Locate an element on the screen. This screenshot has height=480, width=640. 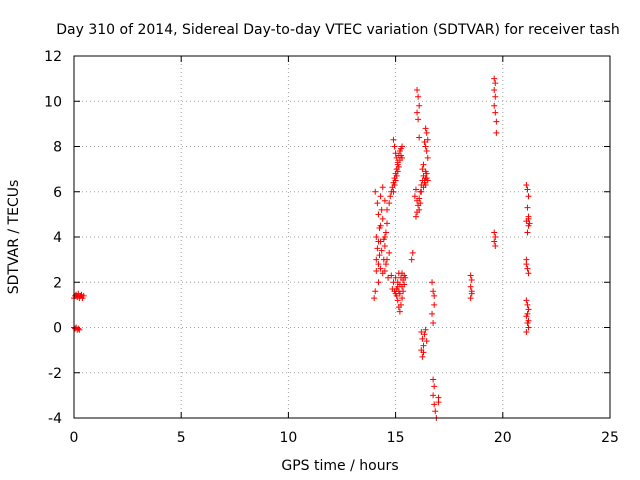
y-tick-label: 6 is located at coordinates (57, 193).